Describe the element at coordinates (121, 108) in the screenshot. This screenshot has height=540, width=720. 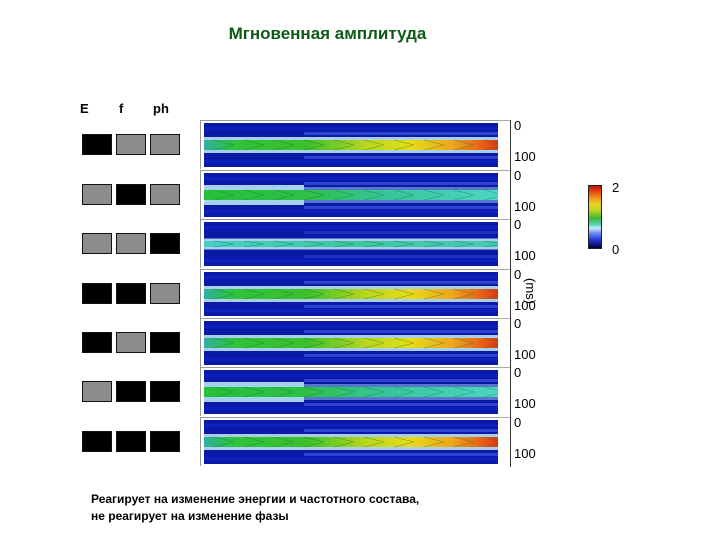
I see `column-header-frequency: f` at that location.